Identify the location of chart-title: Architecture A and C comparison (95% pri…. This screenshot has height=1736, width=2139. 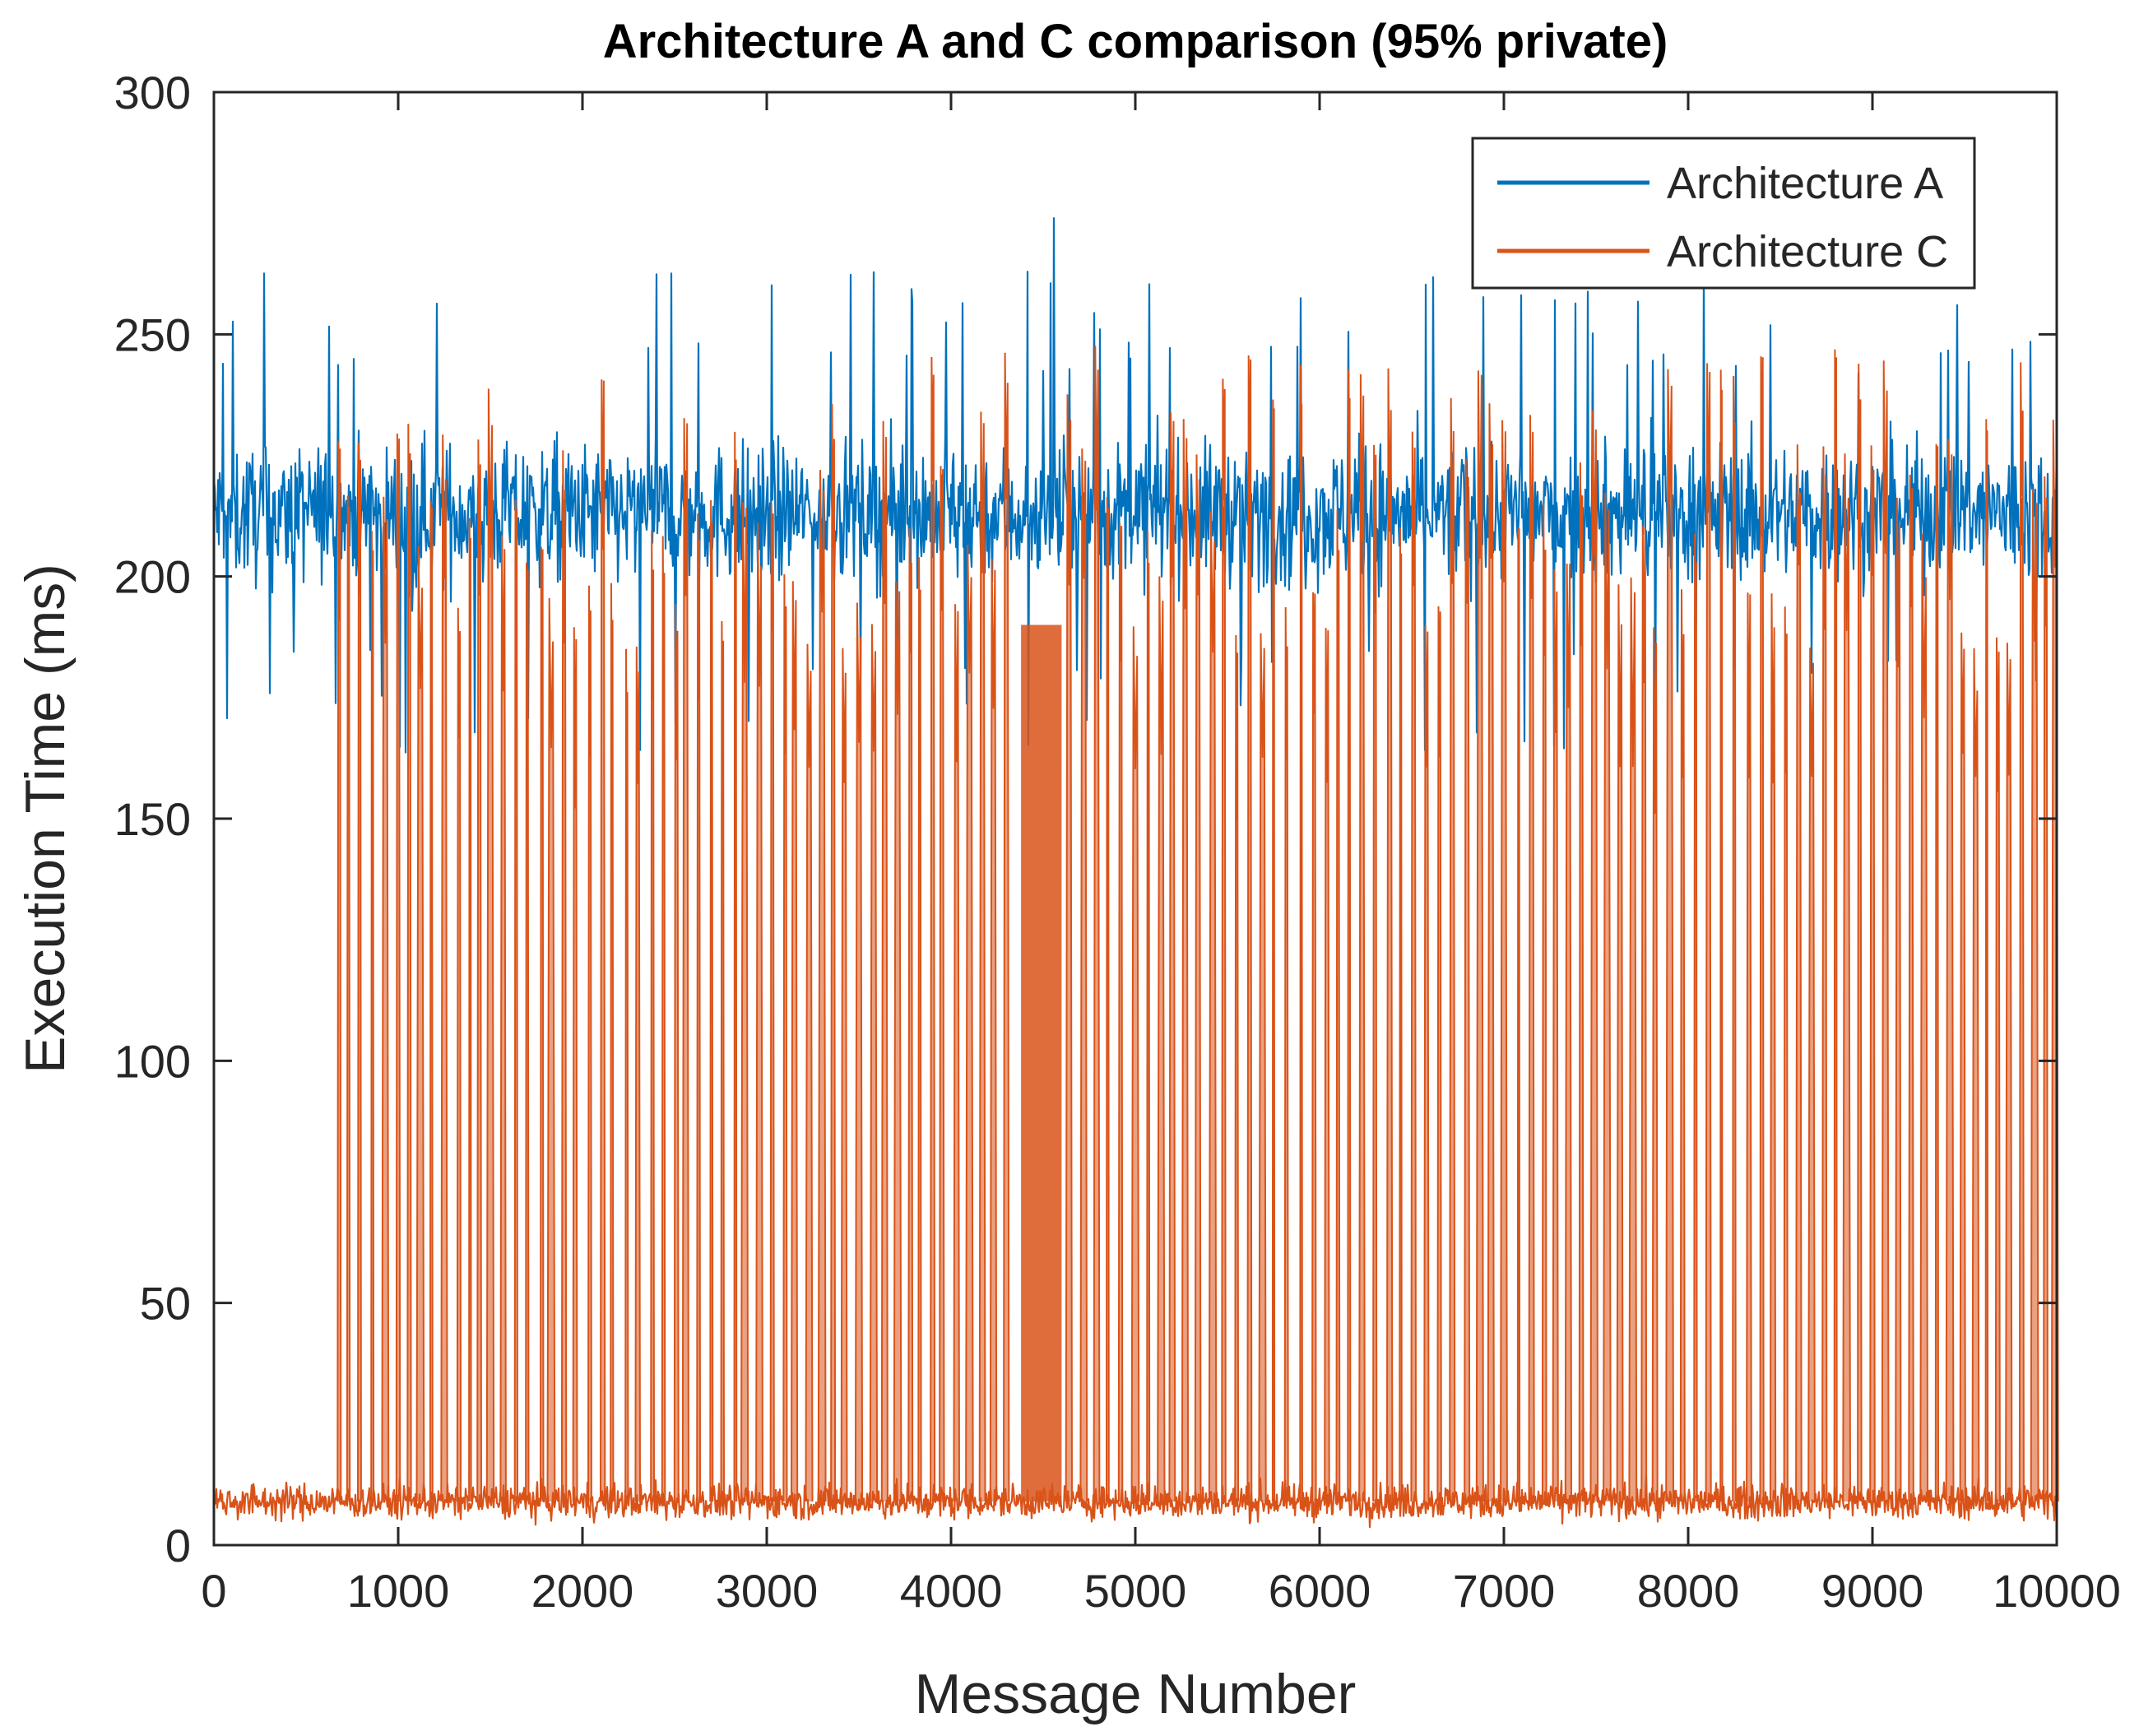
(1135, 41).